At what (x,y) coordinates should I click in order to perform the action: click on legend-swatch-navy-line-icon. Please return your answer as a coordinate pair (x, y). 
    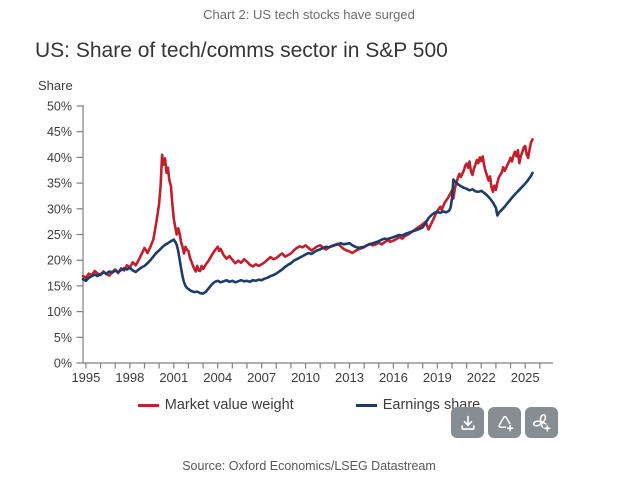
    Looking at the image, I should click on (366, 405).